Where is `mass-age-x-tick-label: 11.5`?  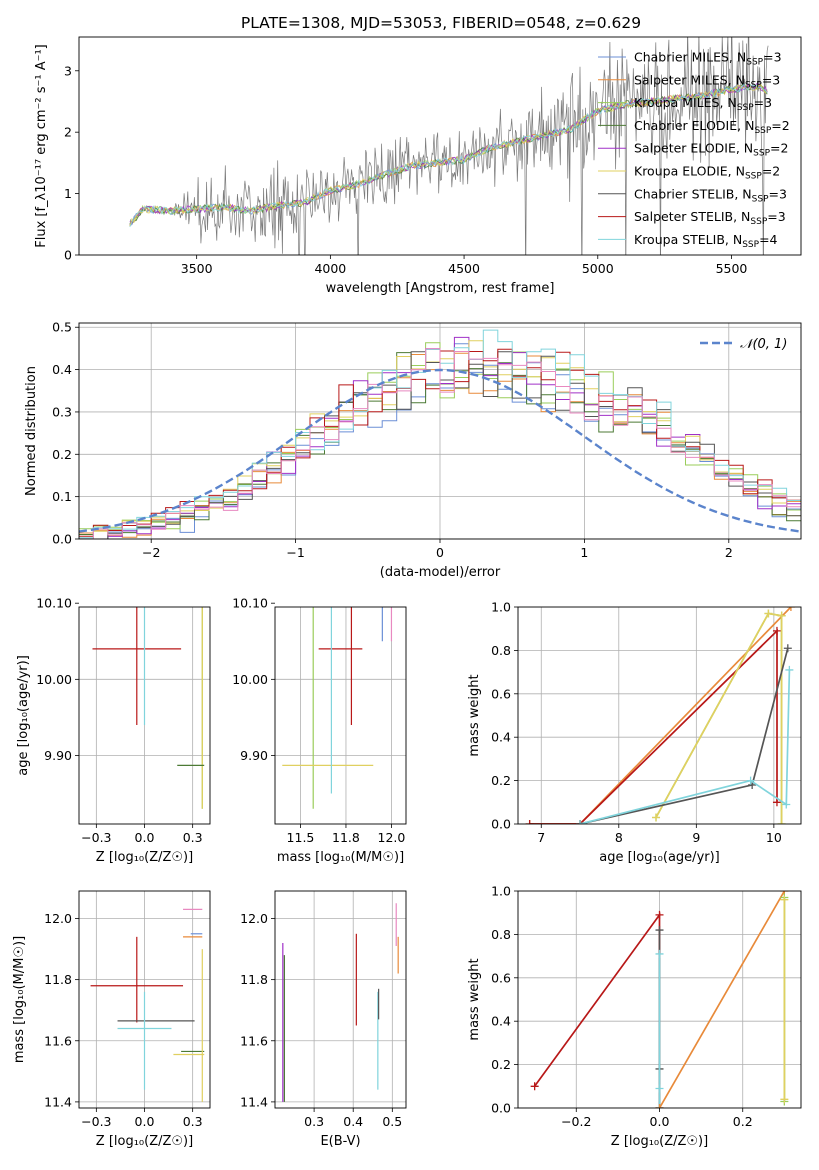 mass-age-x-tick-label: 11.5 is located at coordinates (301, 837).